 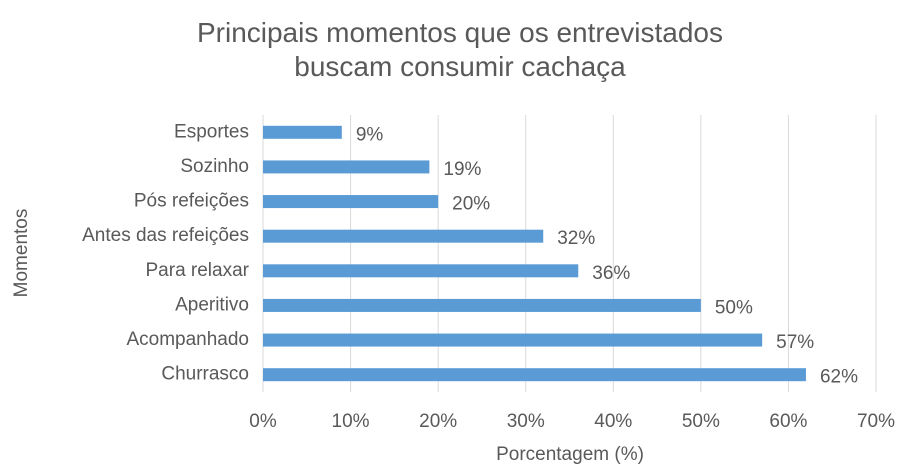 What do you see at coordinates (211, 131) in the screenshot?
I see `y-tick-label: Esportes` at bounding box center [211, 131].